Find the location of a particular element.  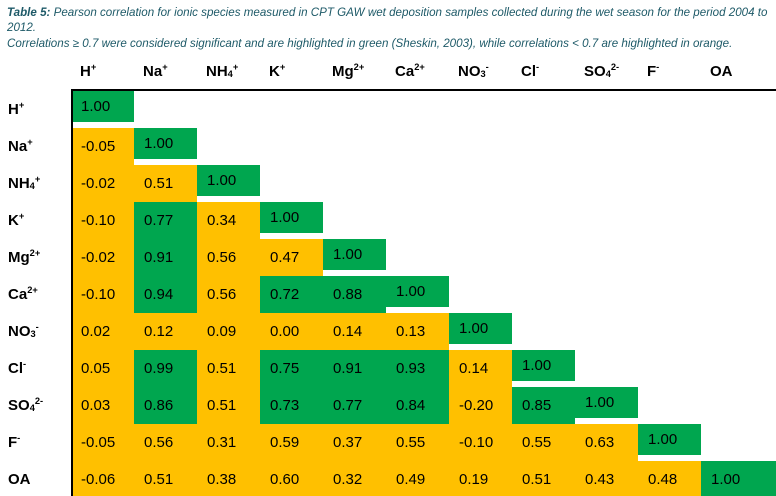

column-header: OA is located at coordinates (721, 72).